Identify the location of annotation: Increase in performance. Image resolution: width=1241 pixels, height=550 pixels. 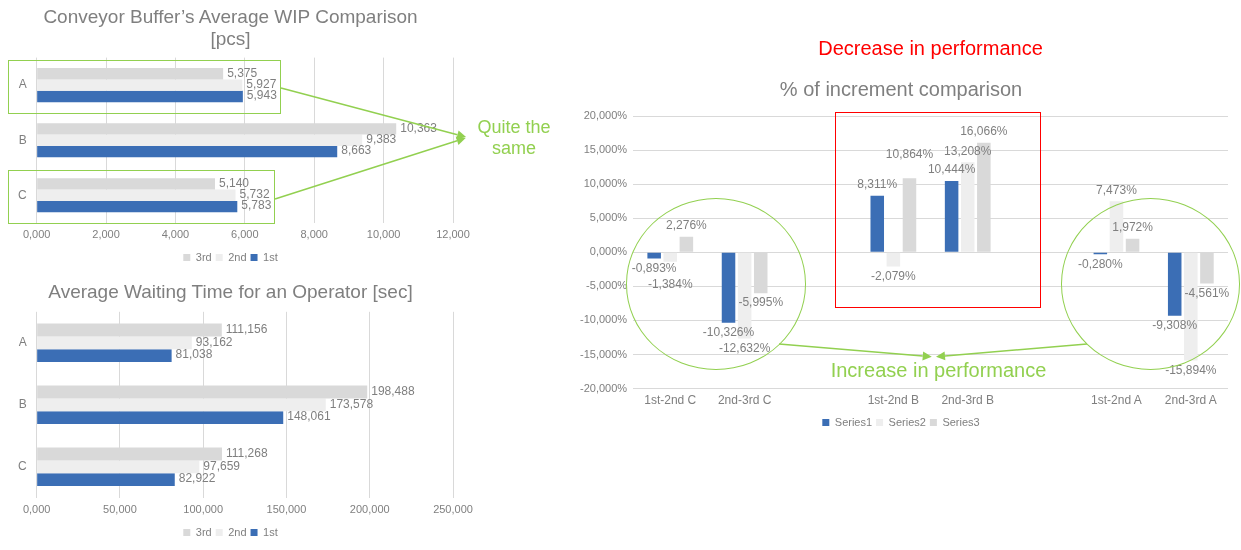
(938, 369).